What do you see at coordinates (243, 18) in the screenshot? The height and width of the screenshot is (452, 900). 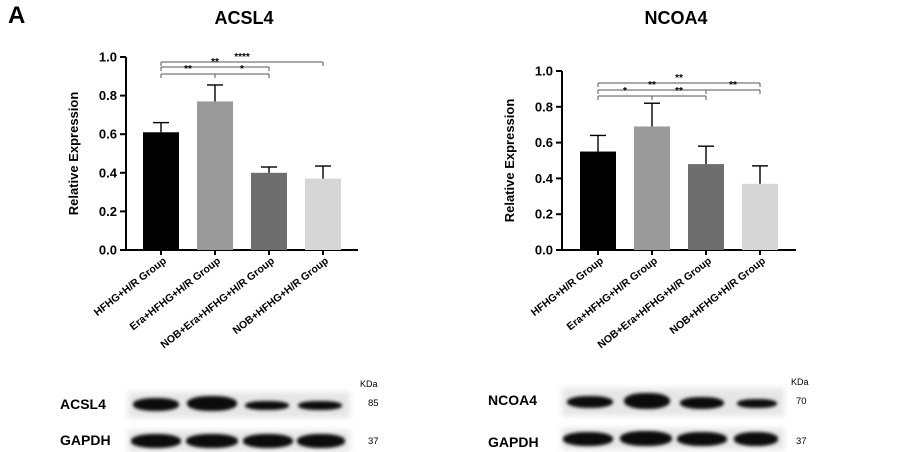 I see `chart-title: ACSL4` at bounding box center [243, 18].